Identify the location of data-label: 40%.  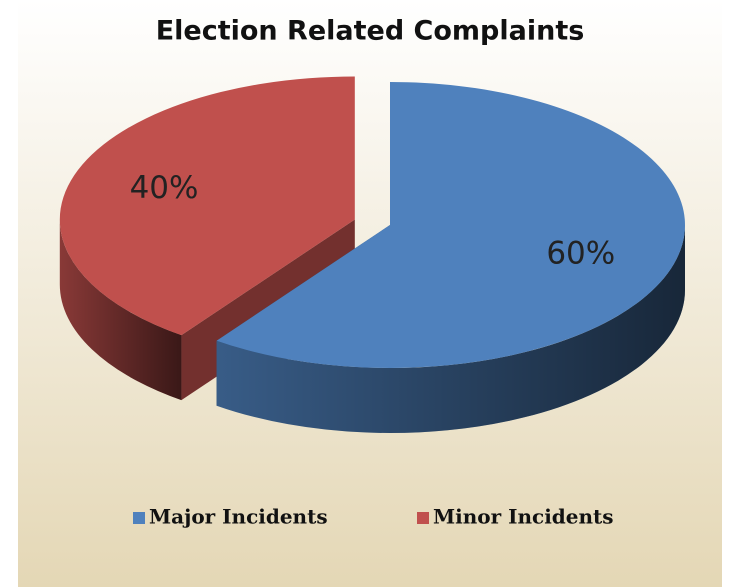
(164, 188).